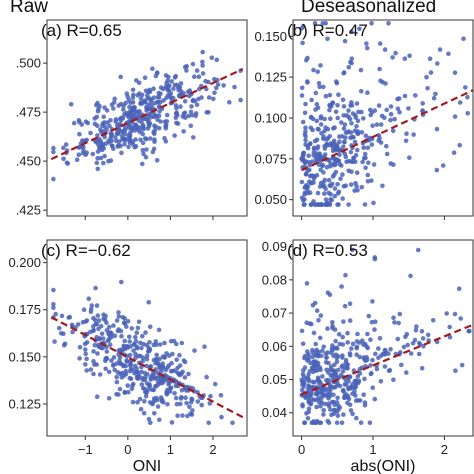 The height and width of the screenshot is (474, 474). I want to click on points-b, so click(385, 114).